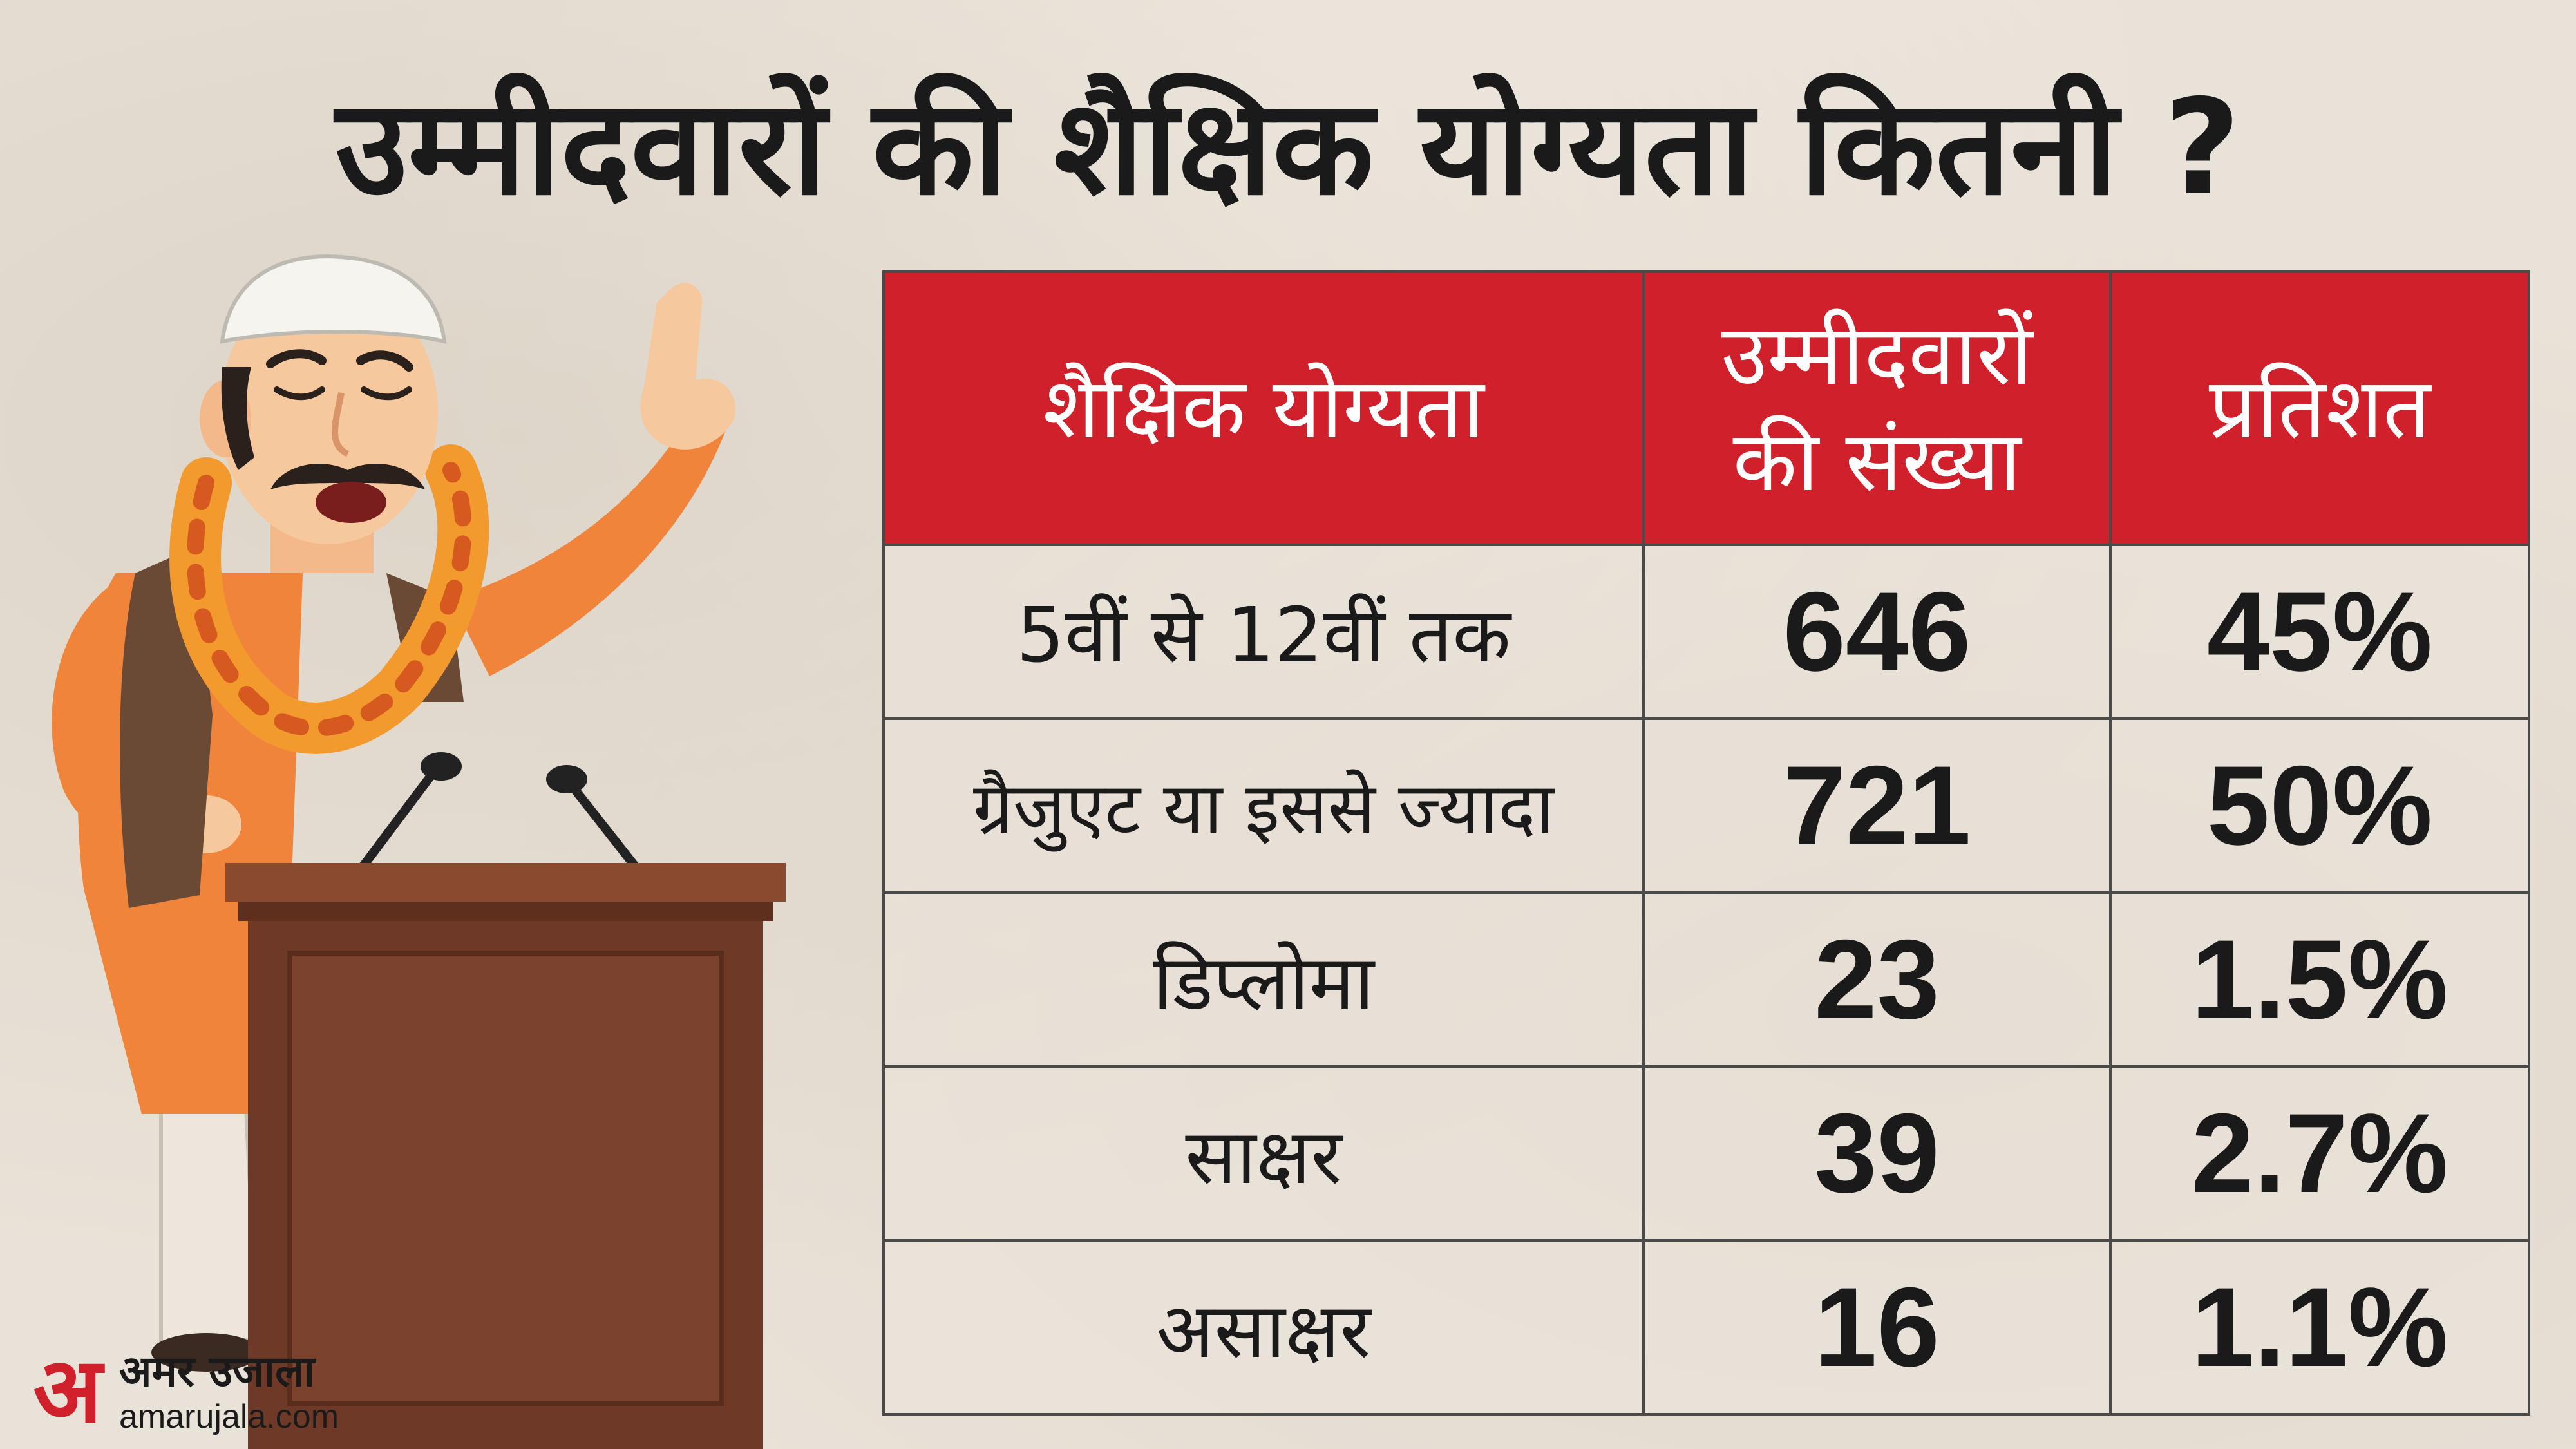 The width and height of the screenshot is (2576, 1449). I want to click on table-row: डिप्लोमा 23 1.5%, so click(1706, 979).